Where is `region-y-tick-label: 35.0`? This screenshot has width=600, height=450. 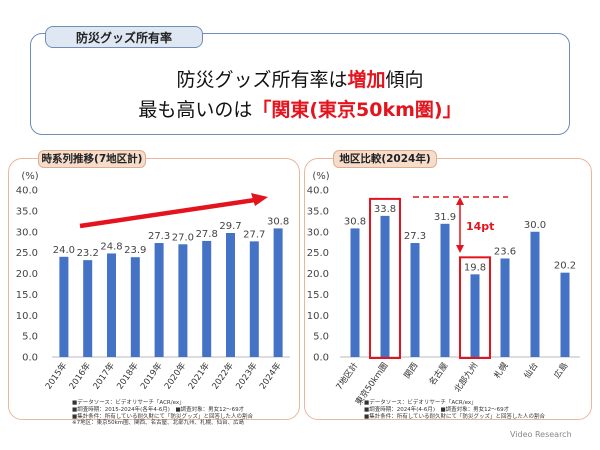
region-y-tick-label: 35.0 is located at coordinates (318, 211).